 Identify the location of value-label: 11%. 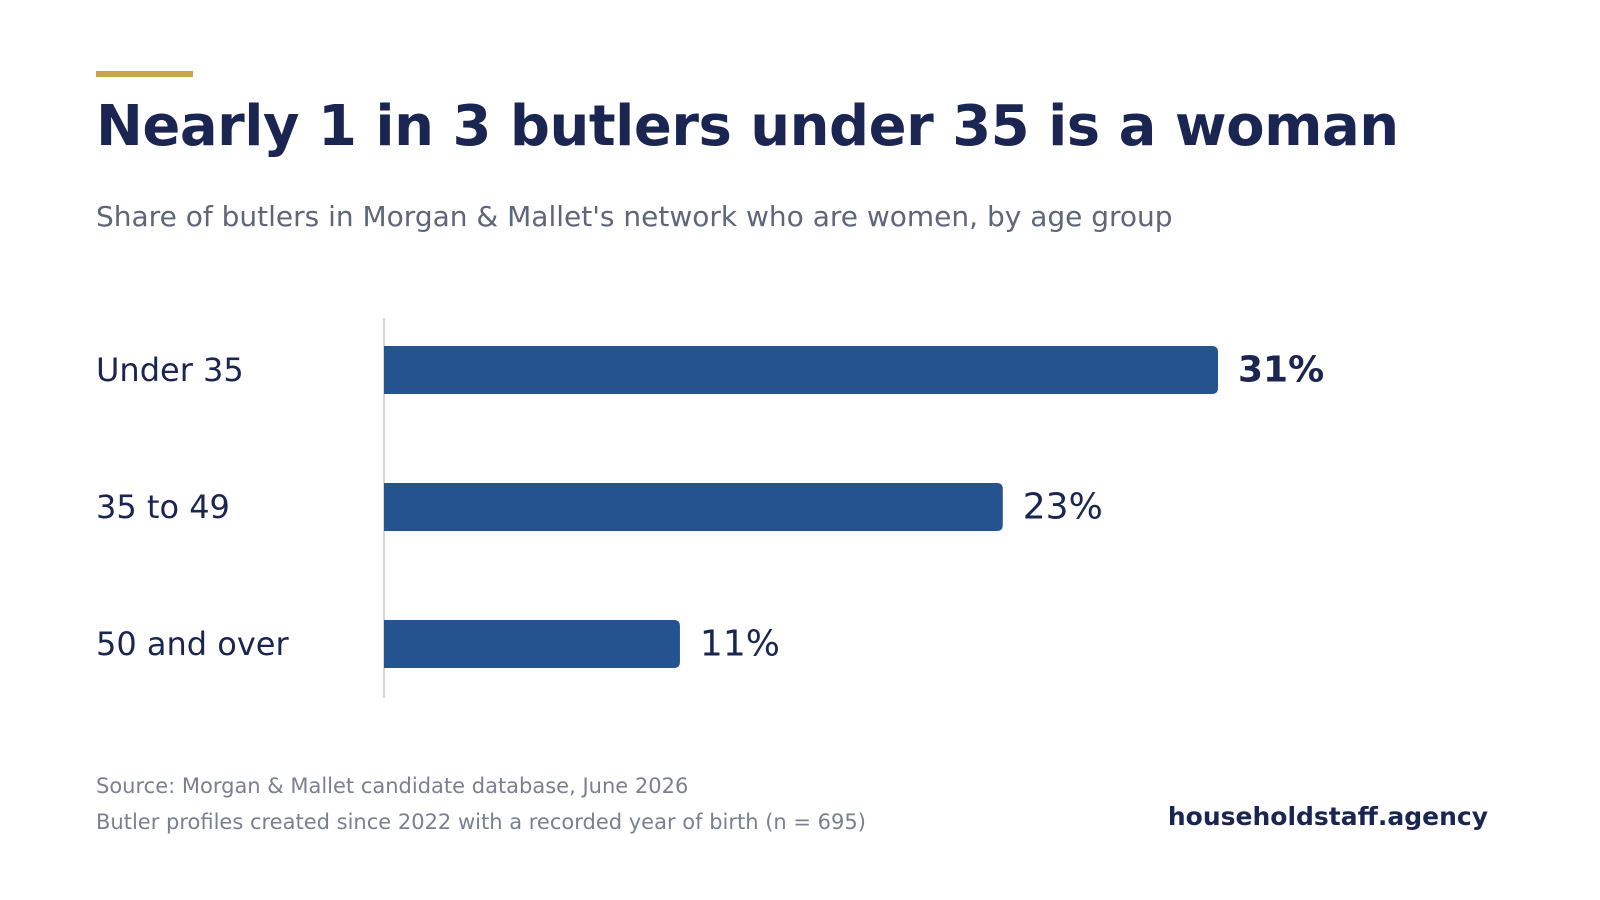
(740, 644).